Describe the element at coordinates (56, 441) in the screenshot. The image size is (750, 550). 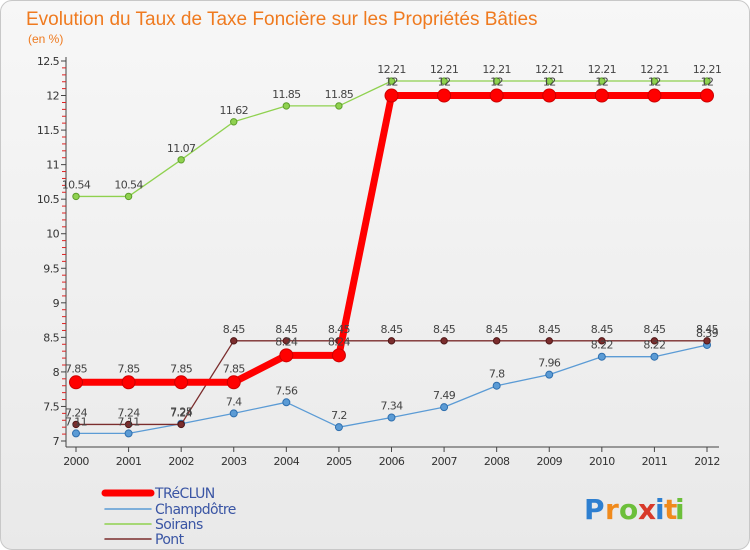
I see `y-tick-label: 7` at that location.